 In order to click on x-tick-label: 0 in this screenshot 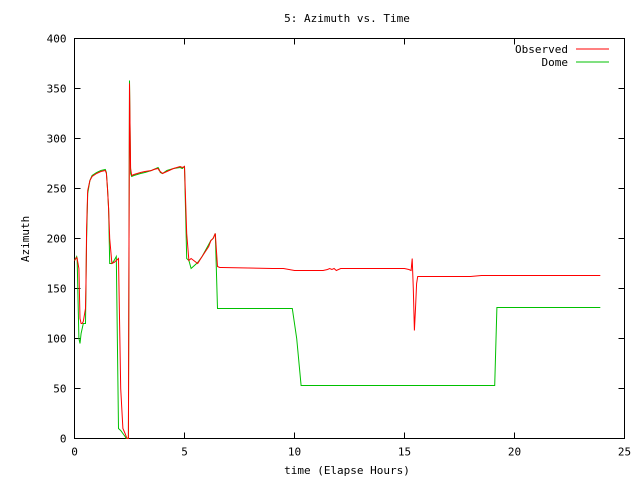, I will do `click(74, 452)`.